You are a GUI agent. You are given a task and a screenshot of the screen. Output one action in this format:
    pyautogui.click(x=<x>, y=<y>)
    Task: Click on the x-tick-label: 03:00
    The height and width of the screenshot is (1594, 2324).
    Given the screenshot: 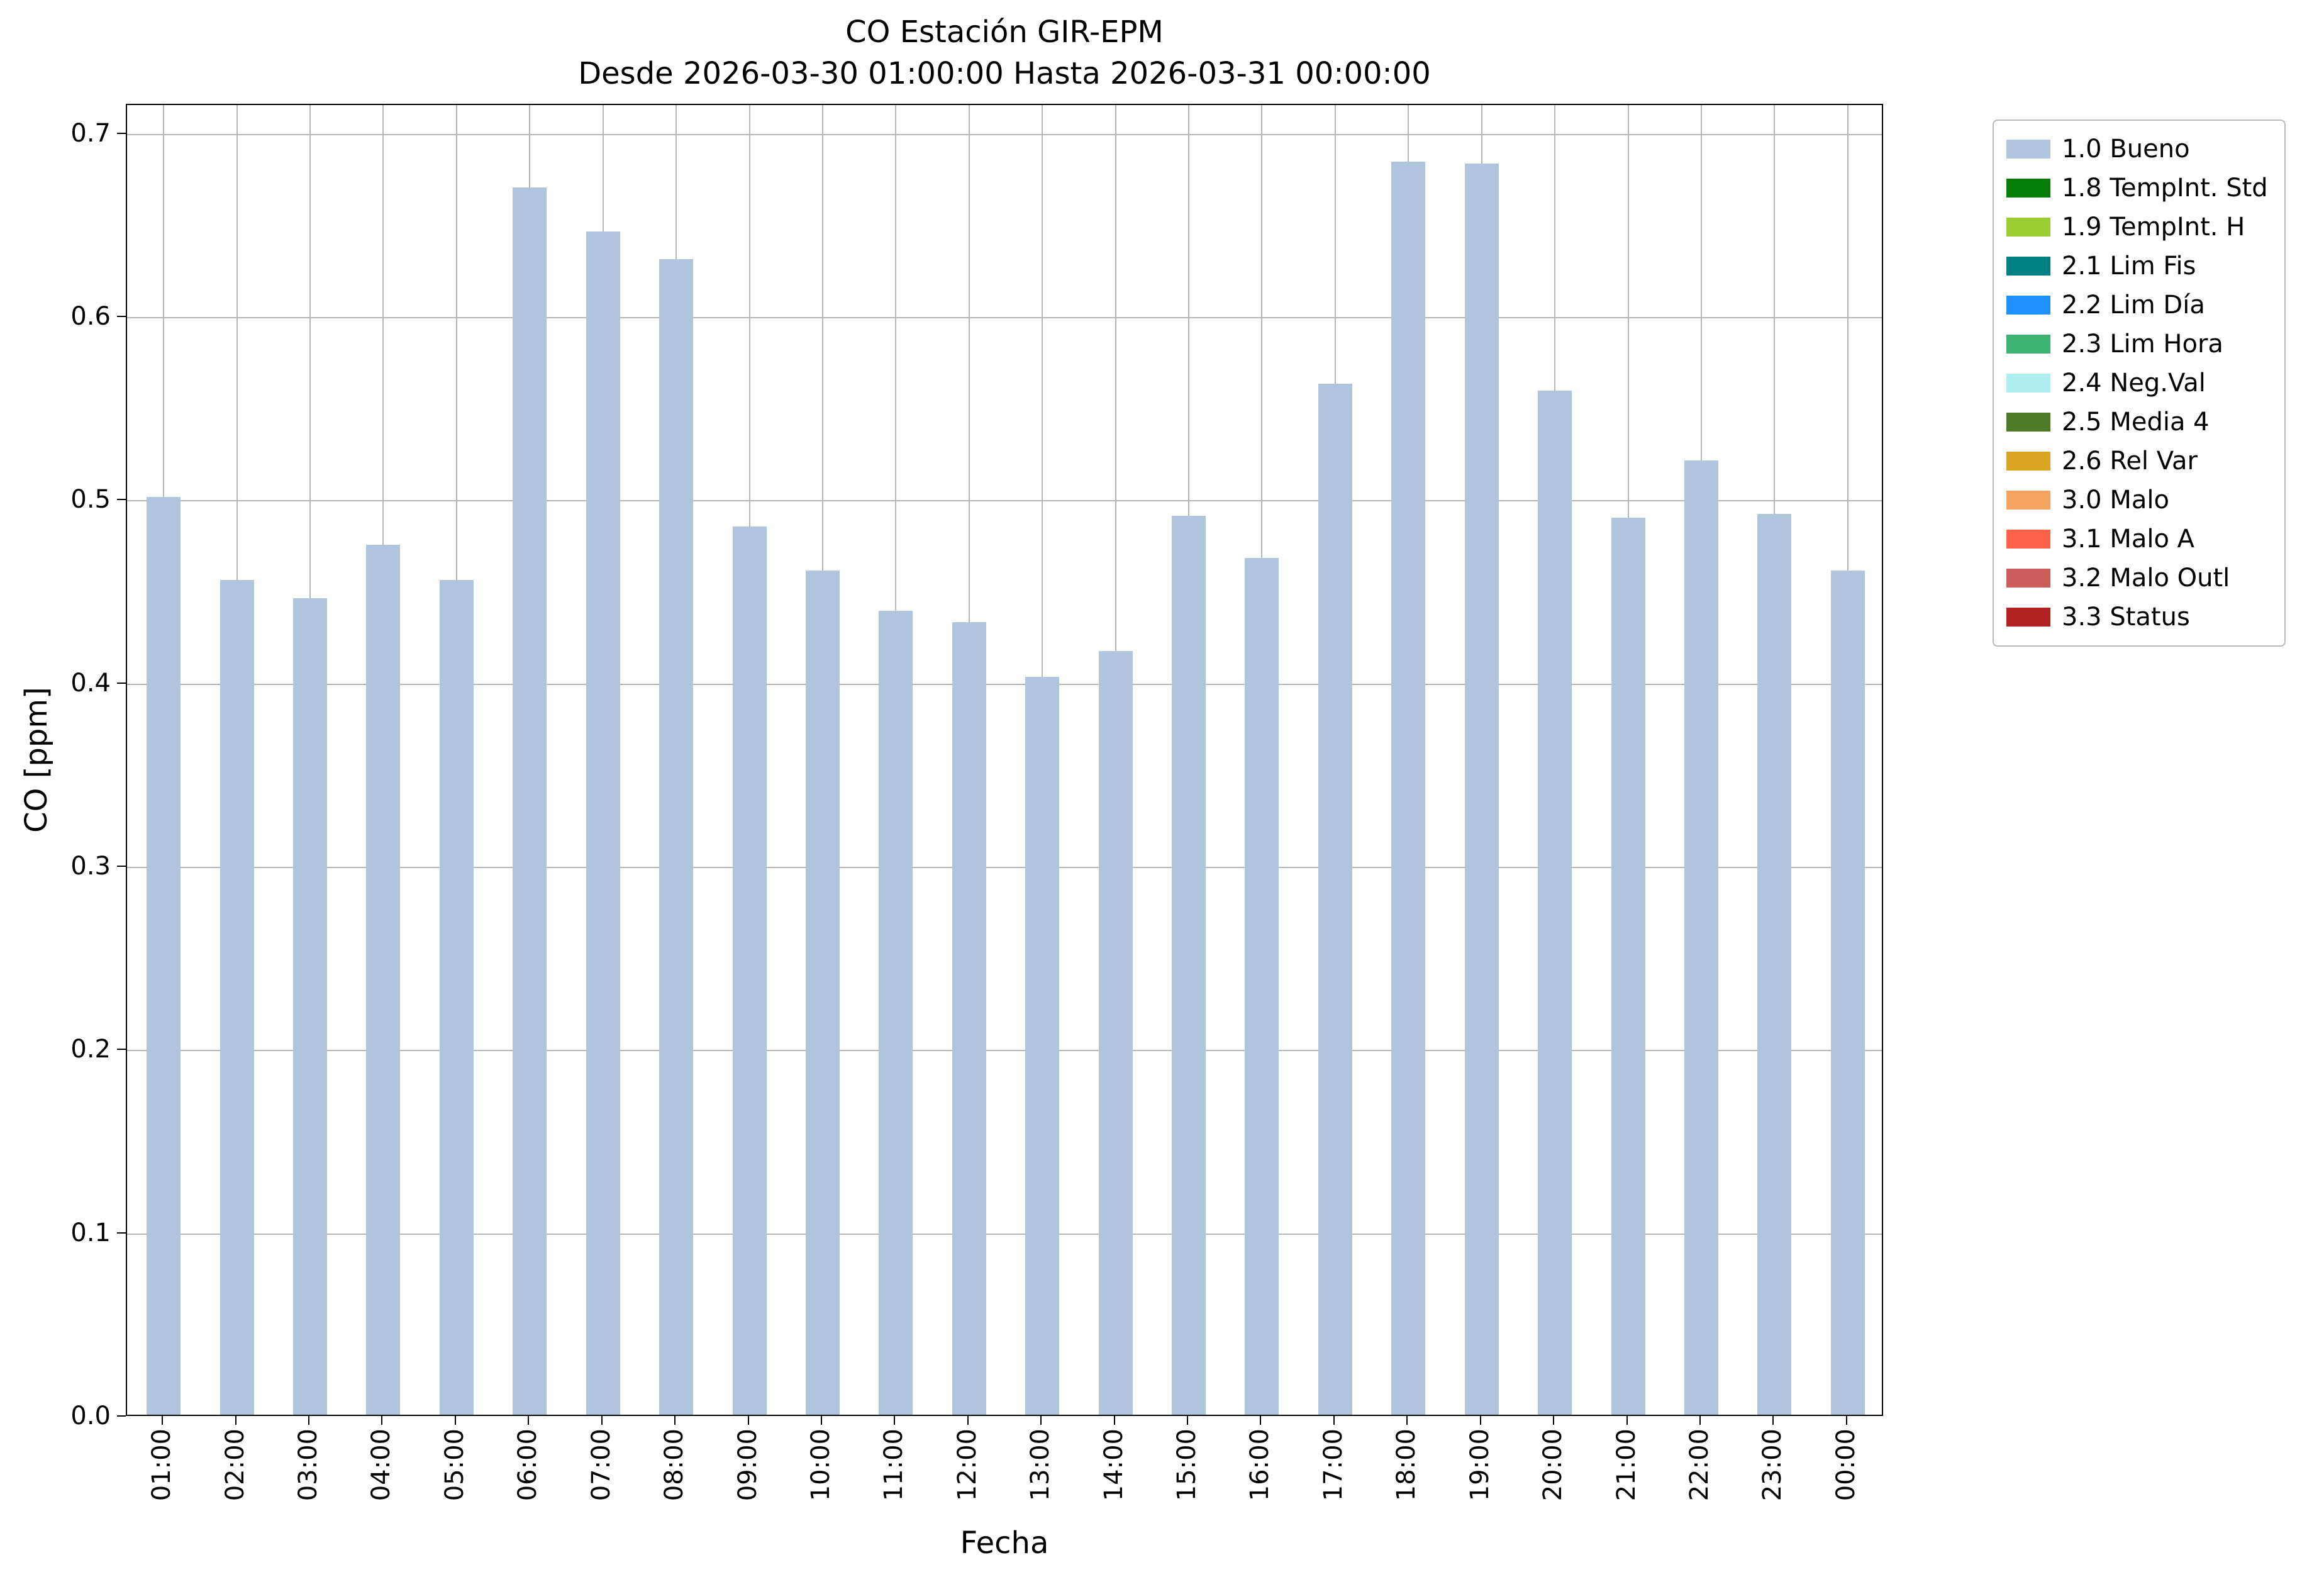 What is the action you would take?
    pyautogui.click(x=308, y=1466)
    